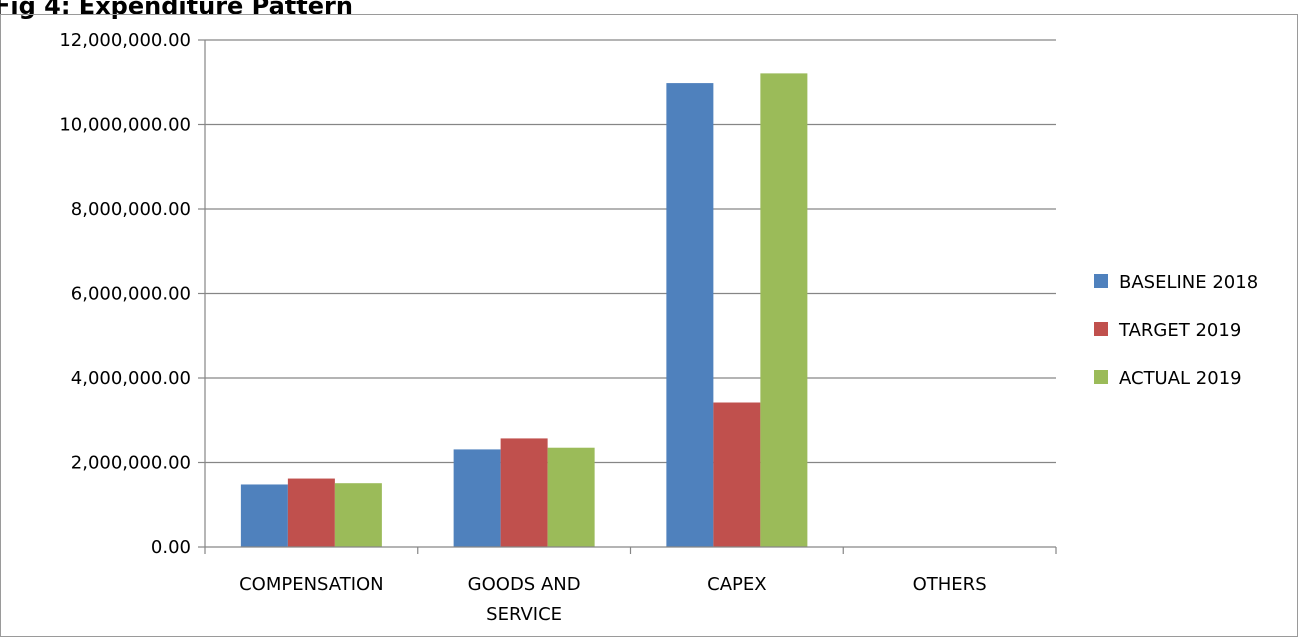 The height and width of the screenshot is (637, 1300). I want to click on x-category-label: OTHERS, so click(950, 584).